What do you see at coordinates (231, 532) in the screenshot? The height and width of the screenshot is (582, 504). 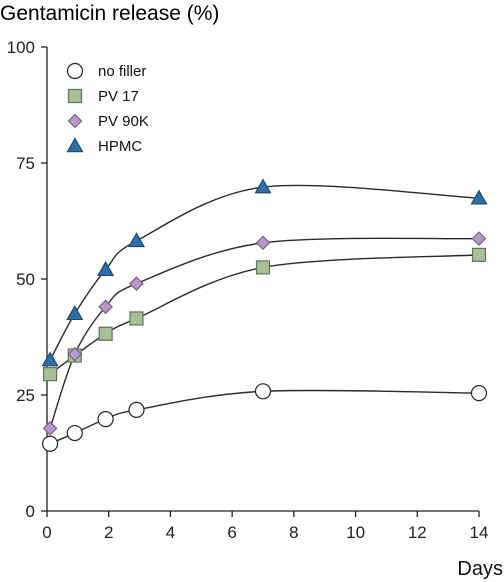 I see `x-tick-label: 6` at bounding box center [231, 532].